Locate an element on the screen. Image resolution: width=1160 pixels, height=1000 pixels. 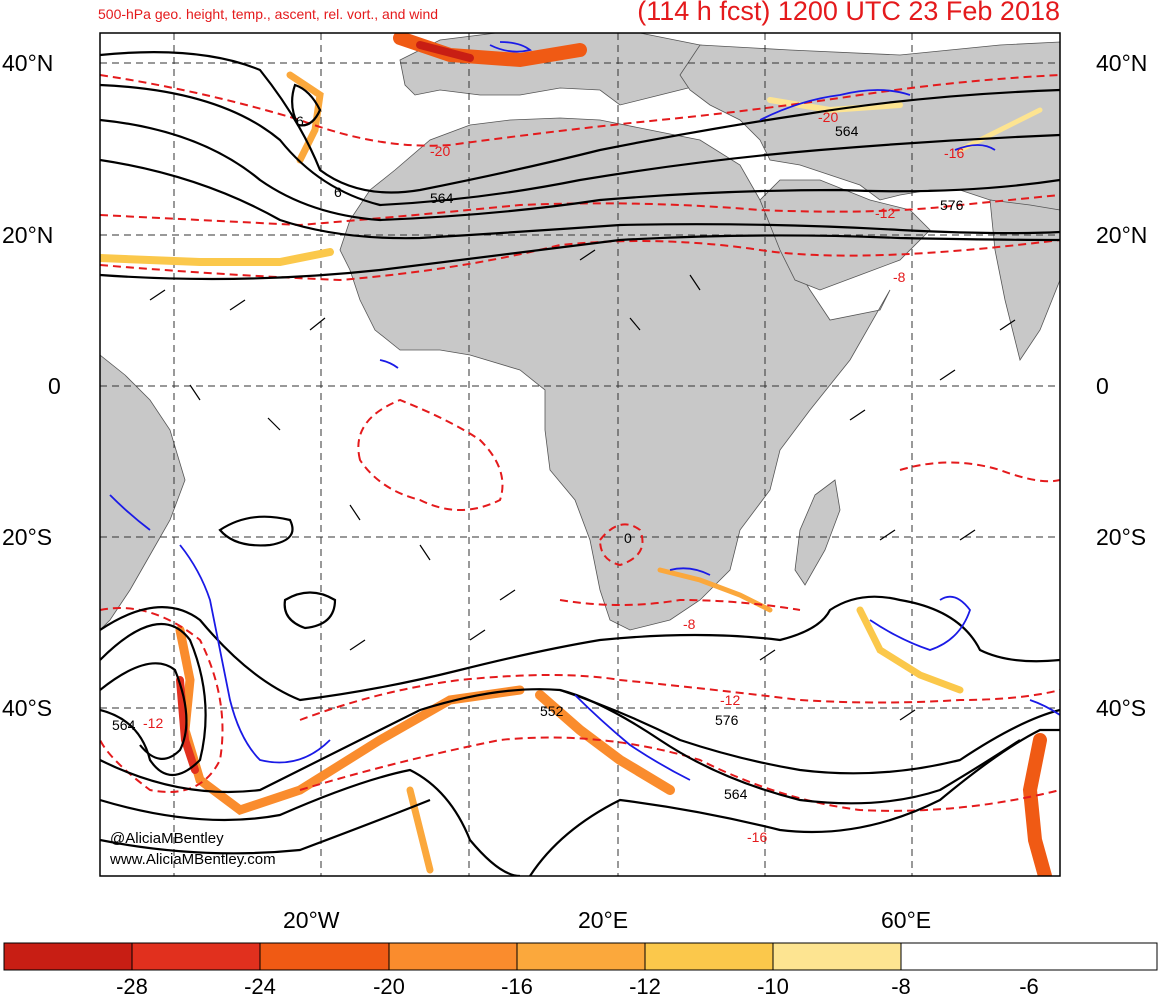
temp-label: 0 is located at coordinates (628, 538).